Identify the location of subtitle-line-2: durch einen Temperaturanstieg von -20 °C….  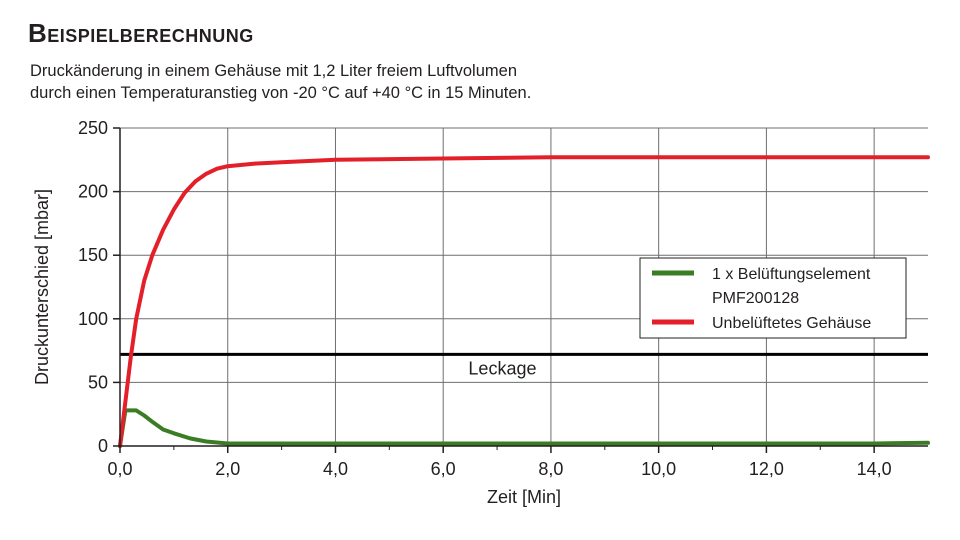
(281, 93).